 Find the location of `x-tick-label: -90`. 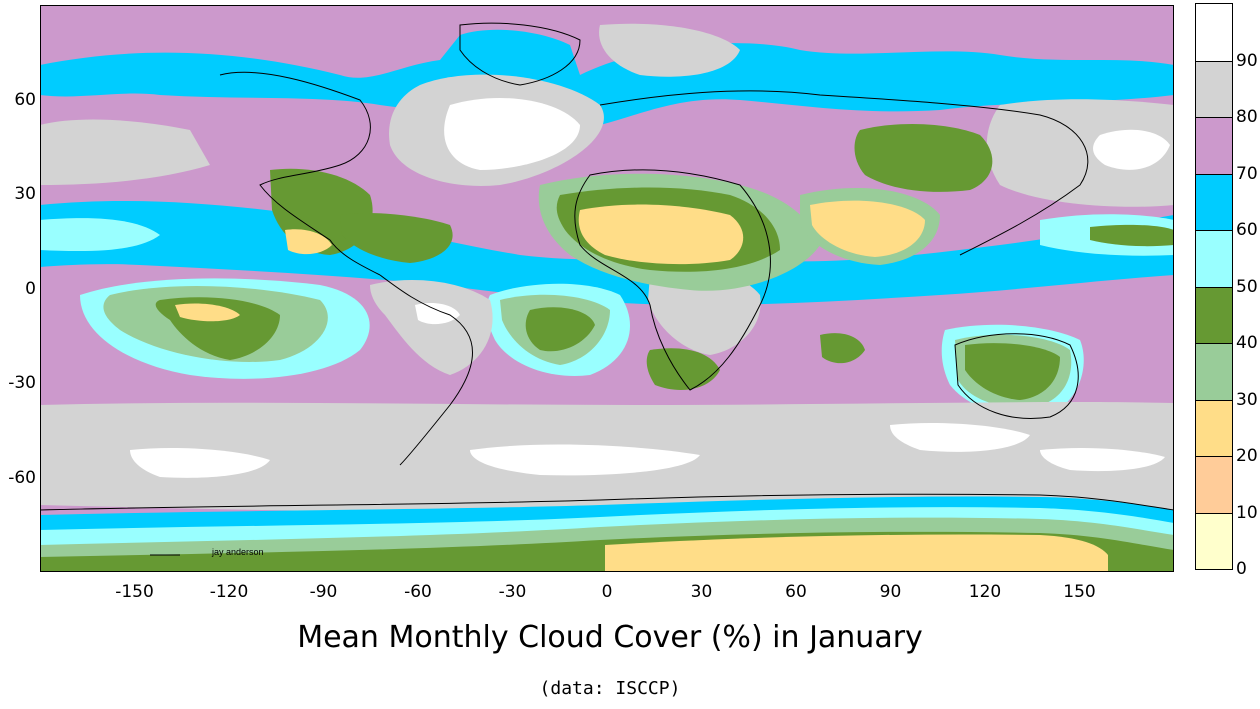

x-tick-label: -90 is located at coordinates (323, 592).